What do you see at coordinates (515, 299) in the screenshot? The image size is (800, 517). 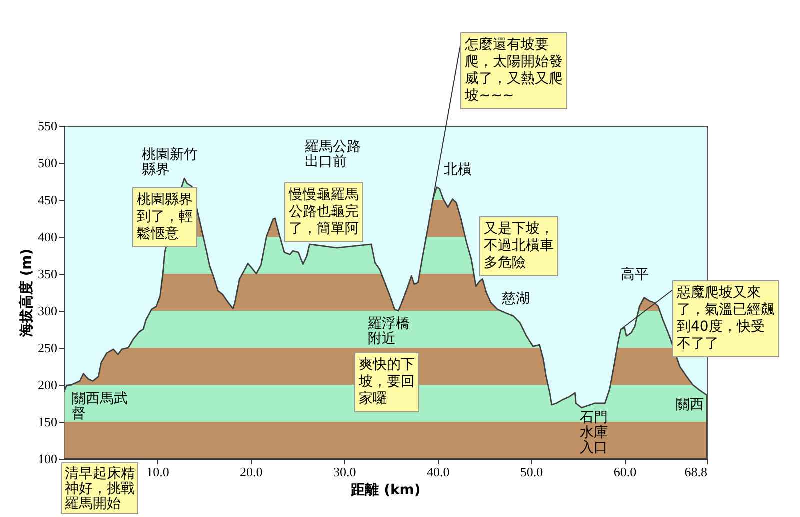 I see `annotation: 慈湖` at bounding box center [515, 299].